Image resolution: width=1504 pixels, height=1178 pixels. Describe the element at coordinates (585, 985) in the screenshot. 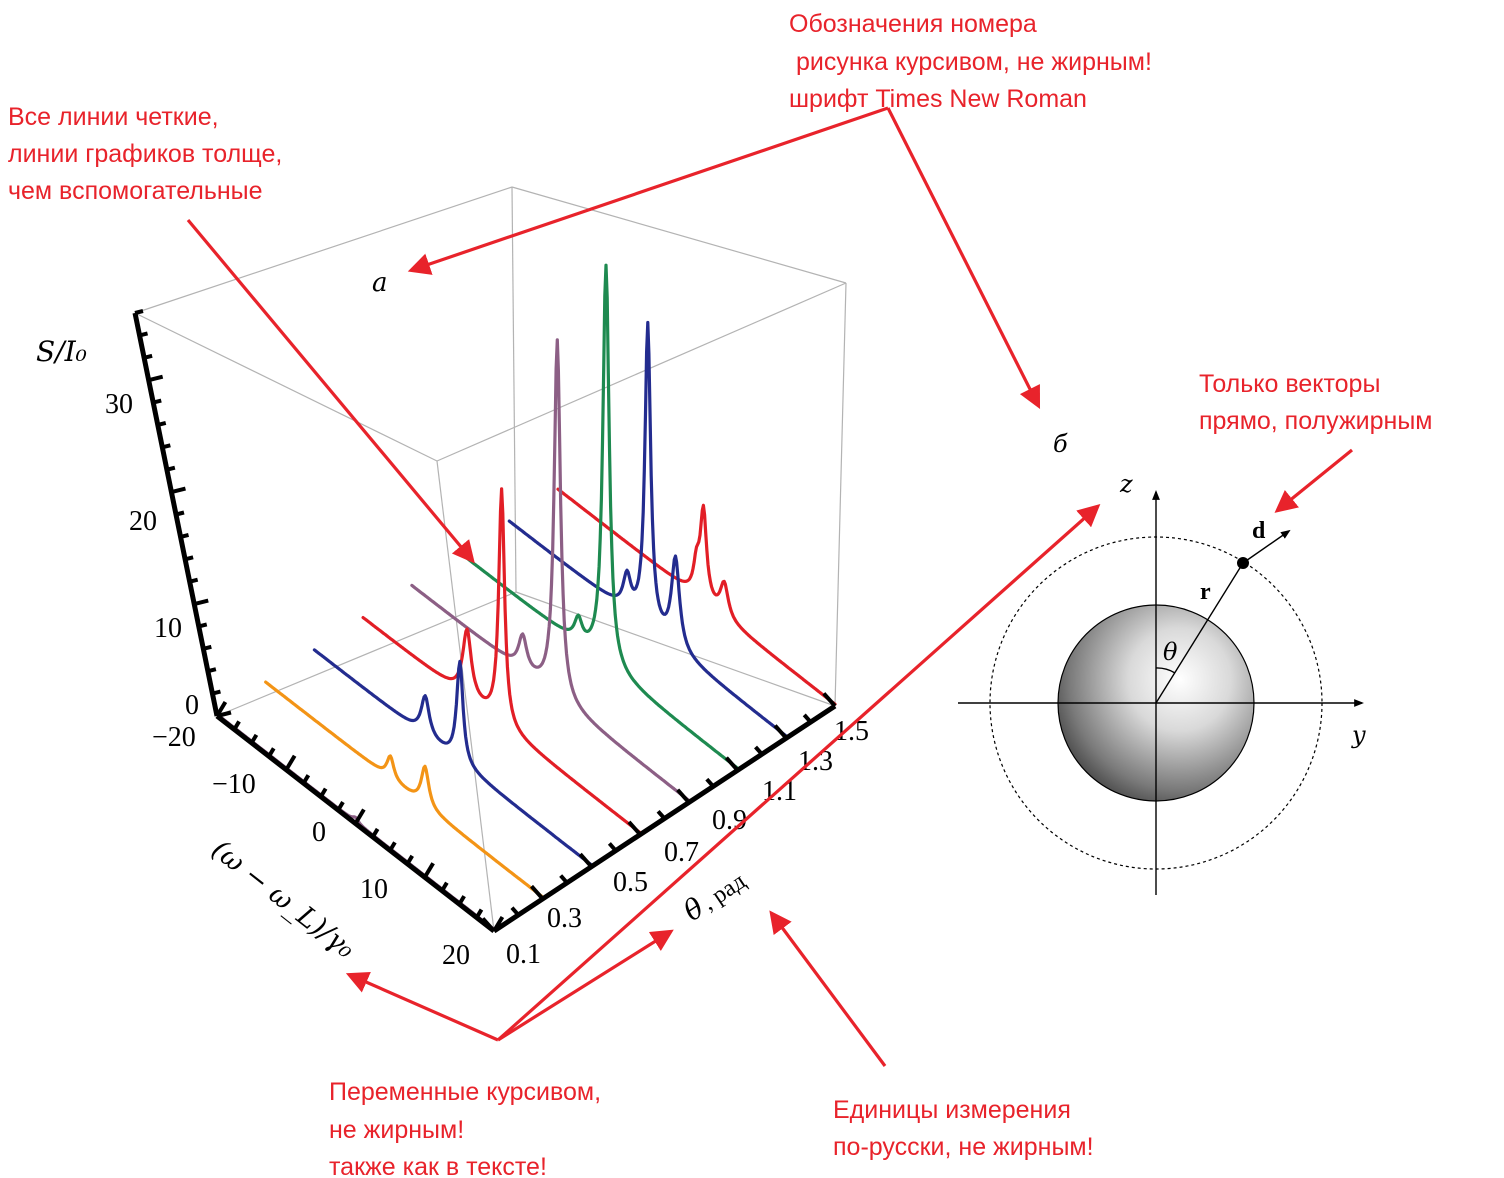

I see `arrow-to-theta` at that location.